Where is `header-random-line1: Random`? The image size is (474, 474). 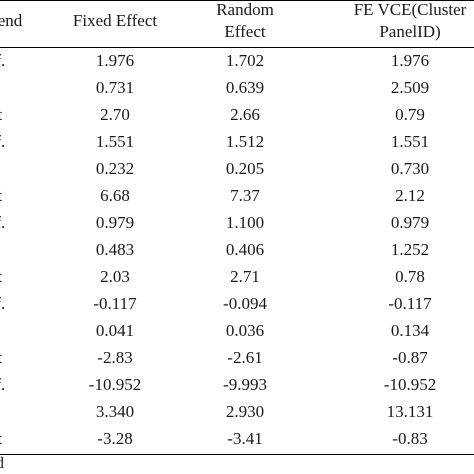
header-random-line1: Random is located at coordinates (245, 9).